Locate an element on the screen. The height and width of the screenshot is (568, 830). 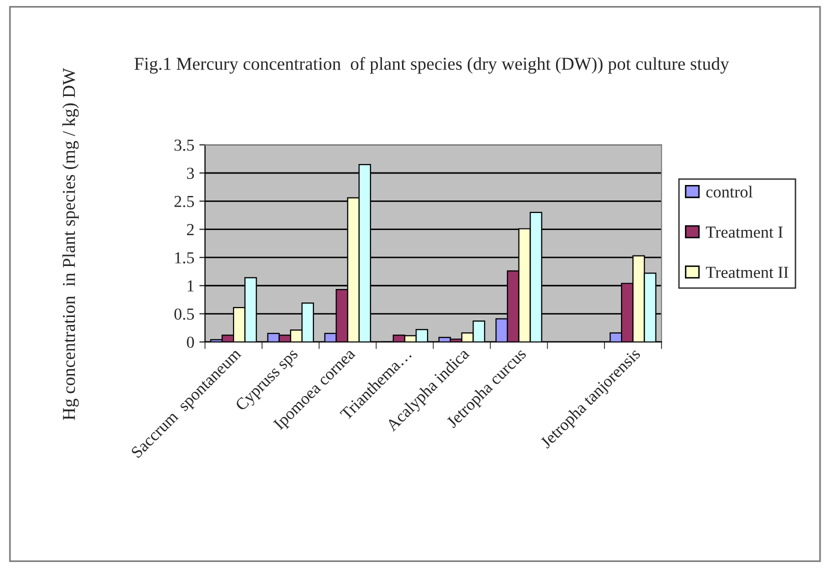
y-axis-title: Hg concentration in Plant species (mg / kg) DW is located at coordinates (70, 244).